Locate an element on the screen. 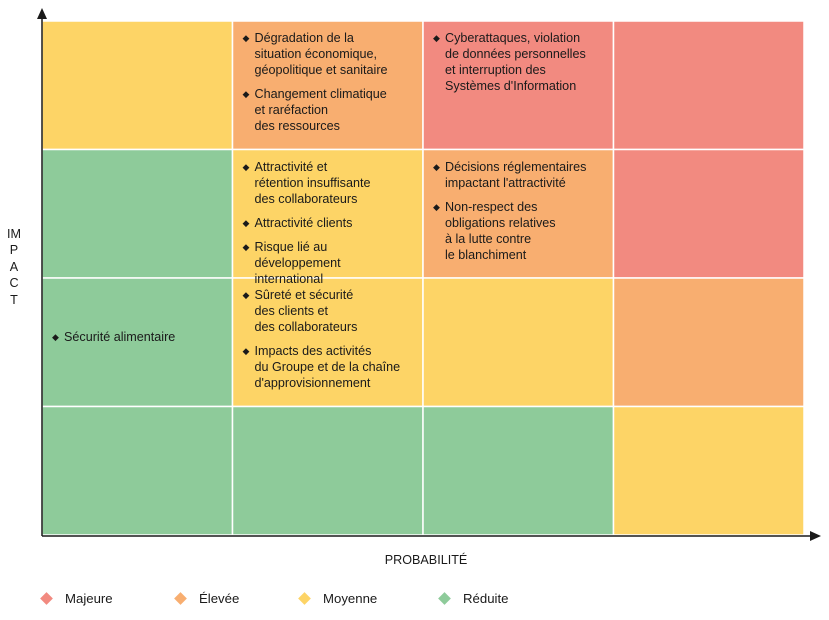  legend-label: Élevée is located at coordinates (219, 598).